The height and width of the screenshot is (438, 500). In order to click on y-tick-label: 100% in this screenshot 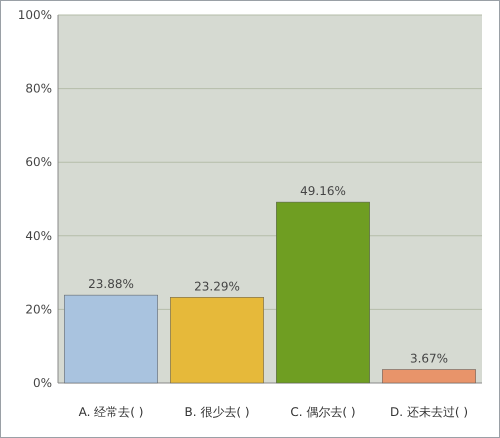, I will do `click(35, 15)`.